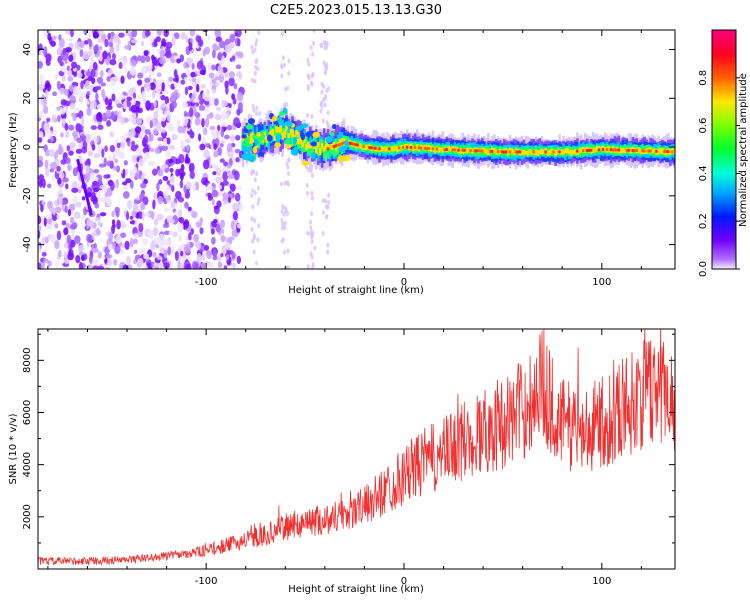 The image size is (750, 600). I want to click on y-tick-label: 8000, so click(27, 360).